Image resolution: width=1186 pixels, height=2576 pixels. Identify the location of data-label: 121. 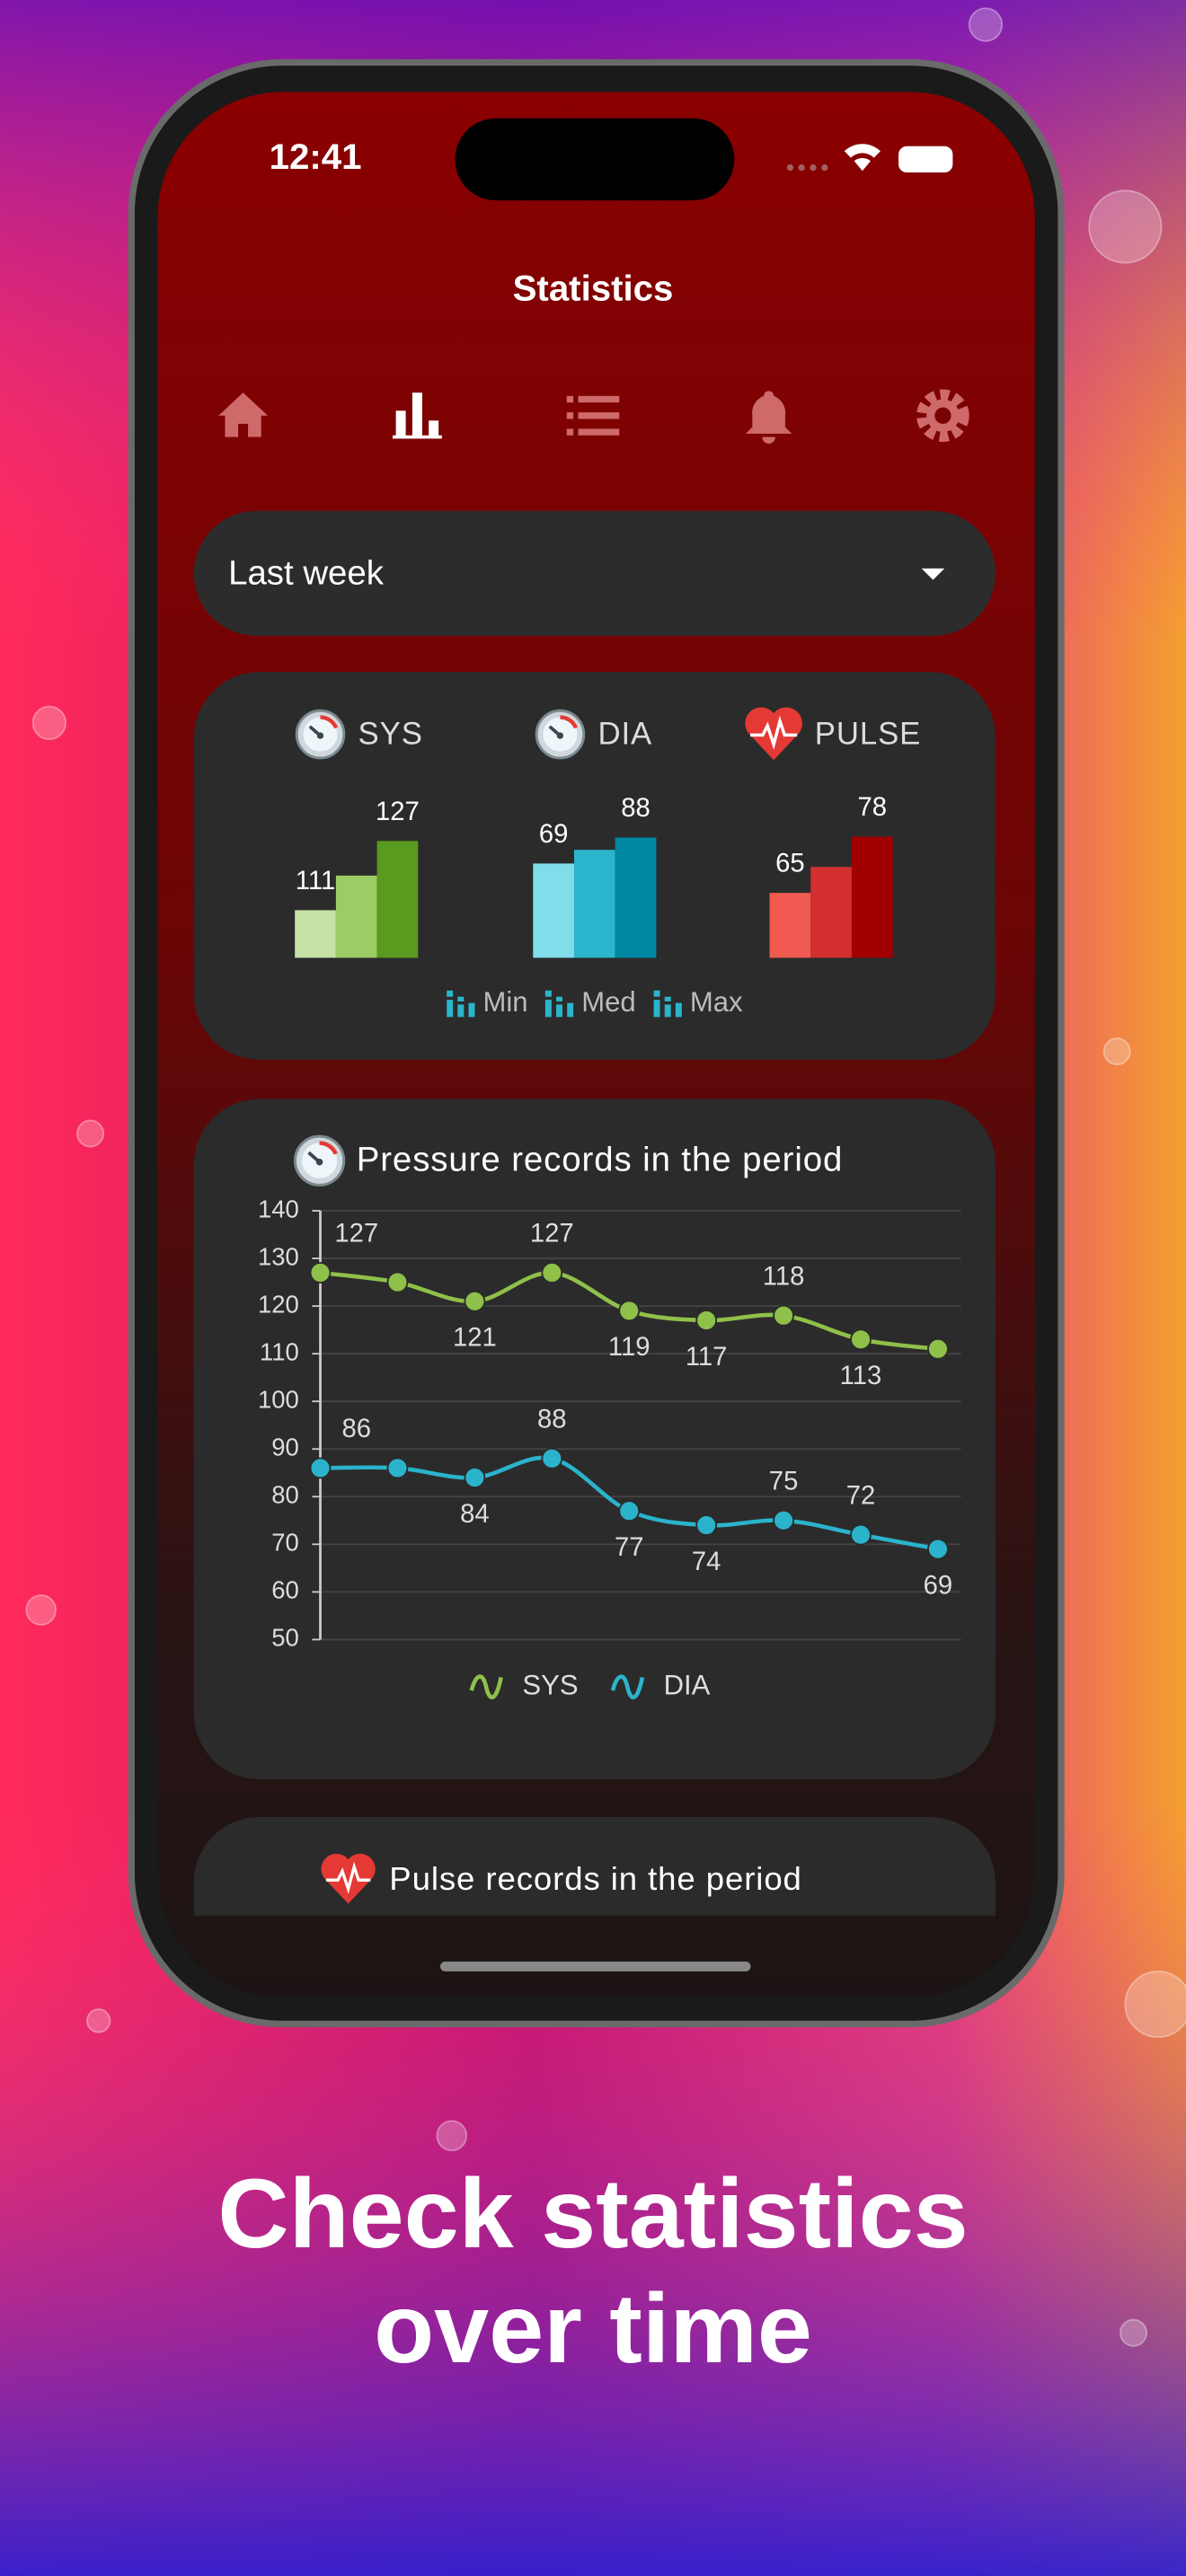
(475, 1338).